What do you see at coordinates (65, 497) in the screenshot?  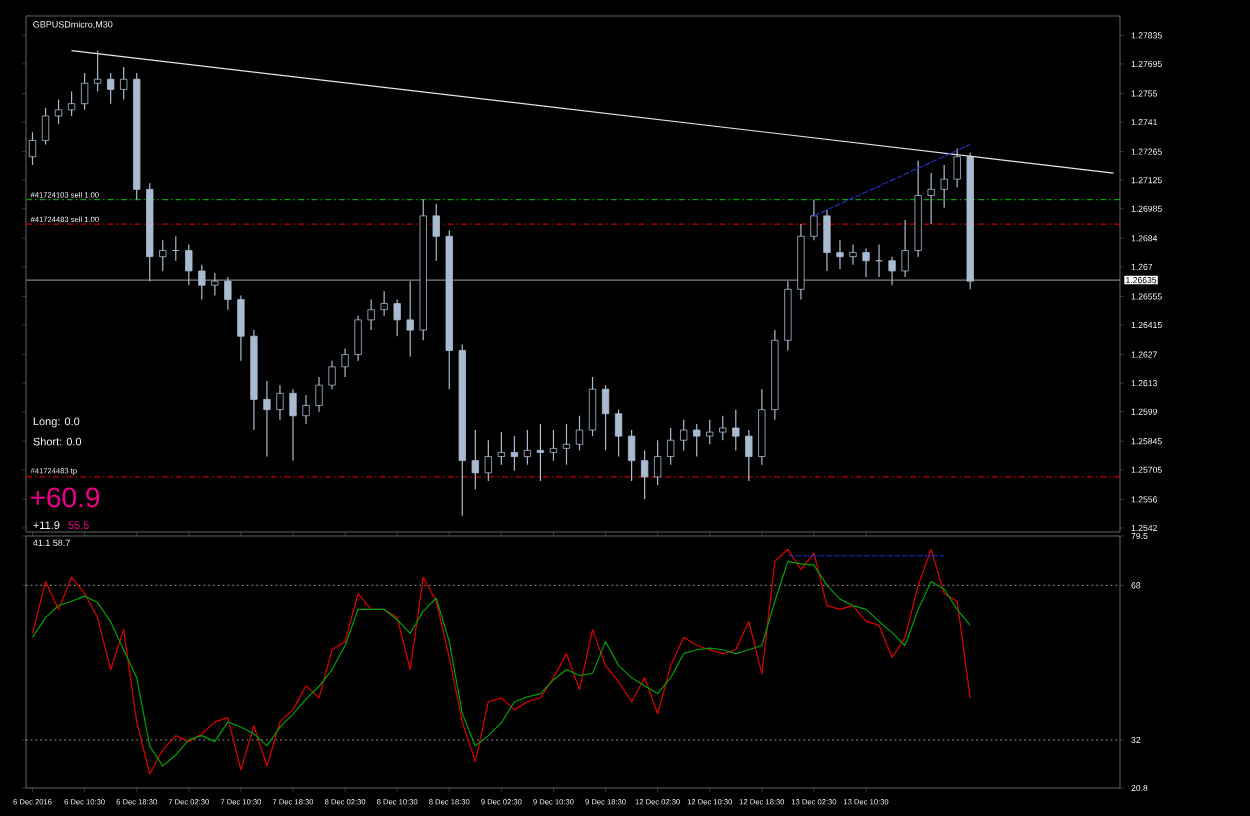 I see `annotation: +60.9` at bounding box center [65, 497].